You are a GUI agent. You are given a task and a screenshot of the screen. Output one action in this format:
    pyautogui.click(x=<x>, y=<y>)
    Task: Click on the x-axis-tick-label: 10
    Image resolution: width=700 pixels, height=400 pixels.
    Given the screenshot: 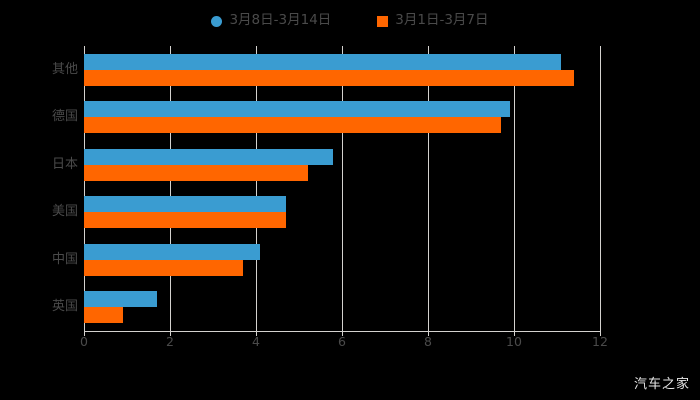 What is the action you would take?
    pyautogui.click(x=514, y=341)
    